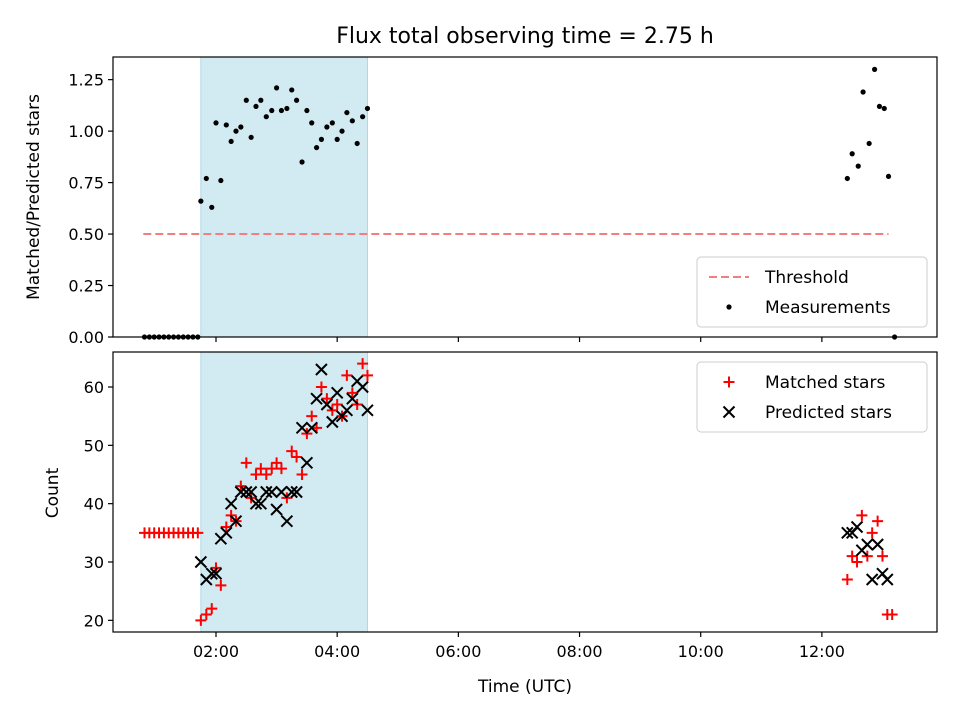  What do you see at coordinates (94, 387) in the screenshot?
I see `y-tick-label: 60` at bounding box center [94, 387].